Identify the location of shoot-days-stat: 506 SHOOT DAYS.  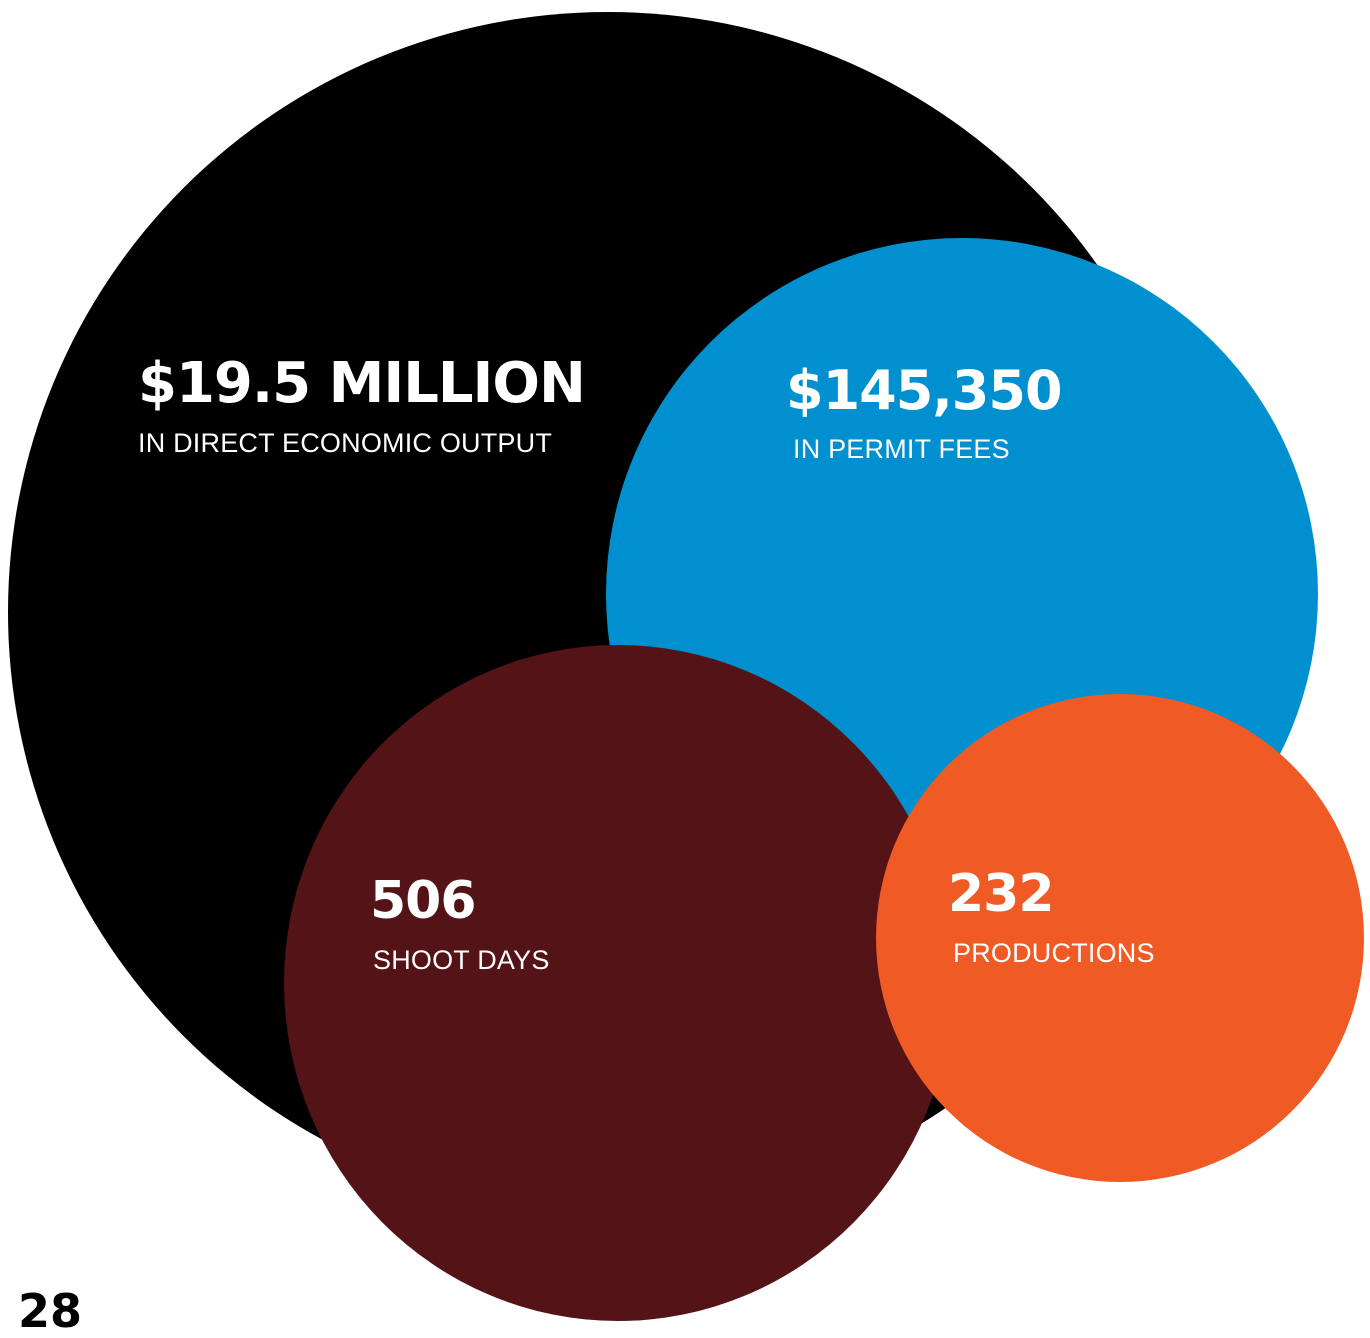
(460, 924).